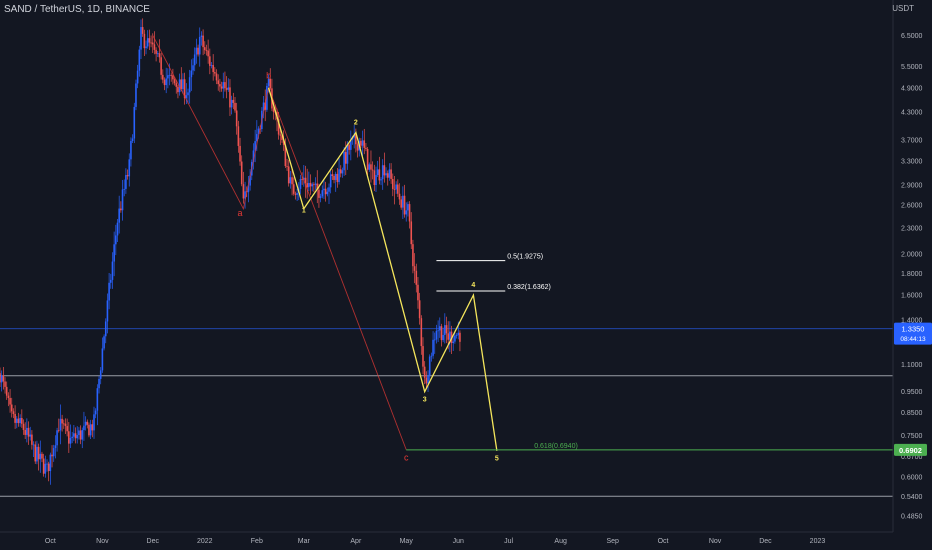  What do you see at coordinates (912, 274) in the screenshot?
I see `price-tick-label: 1.8000` at bounding box center [912, 274].